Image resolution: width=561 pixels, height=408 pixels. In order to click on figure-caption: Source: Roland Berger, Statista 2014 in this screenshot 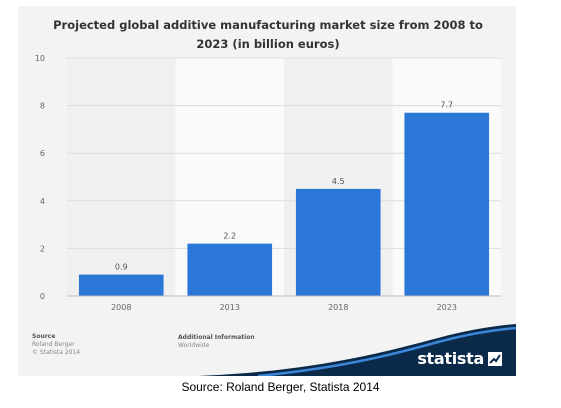, I will do `click(280, 387)`.